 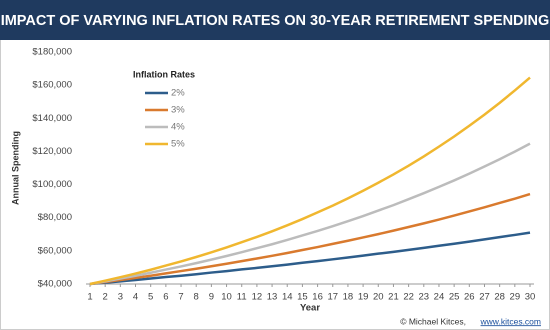 I want to click on x-tick-label: 8, so click(x=196, y=297).